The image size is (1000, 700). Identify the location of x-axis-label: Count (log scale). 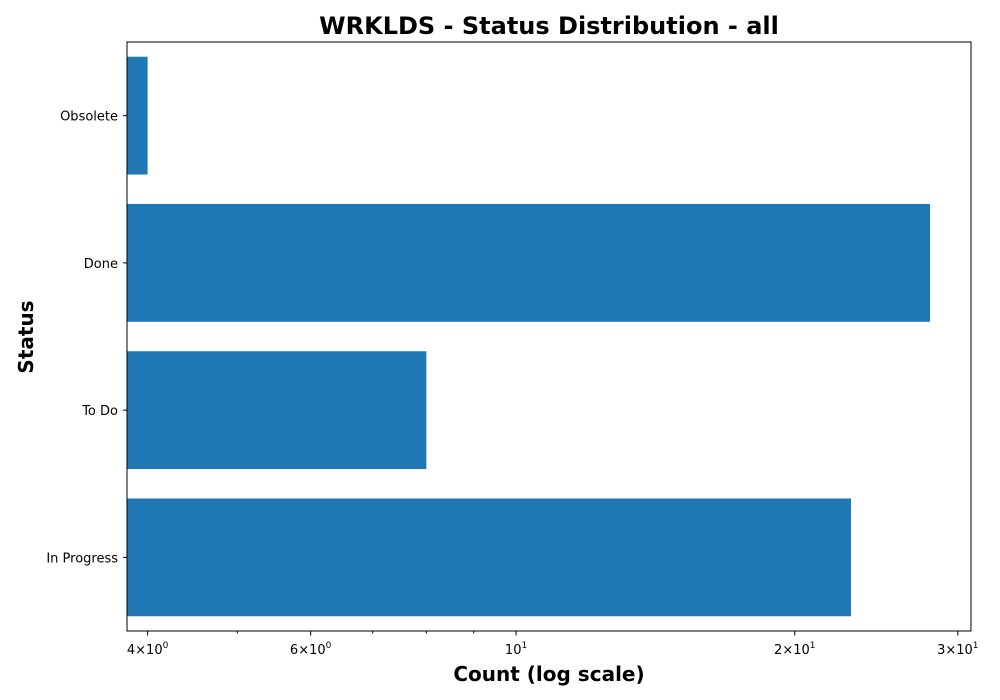
(548, 674).